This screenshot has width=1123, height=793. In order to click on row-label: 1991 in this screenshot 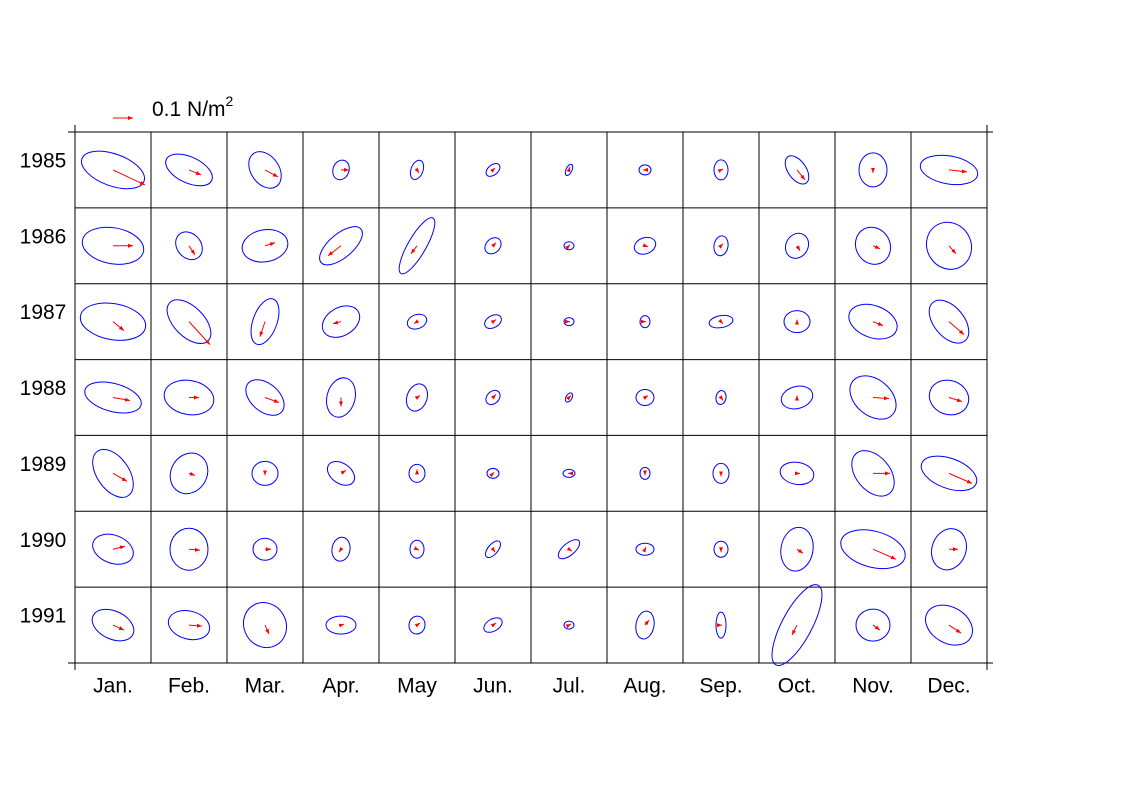, I will do `click(43, 616)`.